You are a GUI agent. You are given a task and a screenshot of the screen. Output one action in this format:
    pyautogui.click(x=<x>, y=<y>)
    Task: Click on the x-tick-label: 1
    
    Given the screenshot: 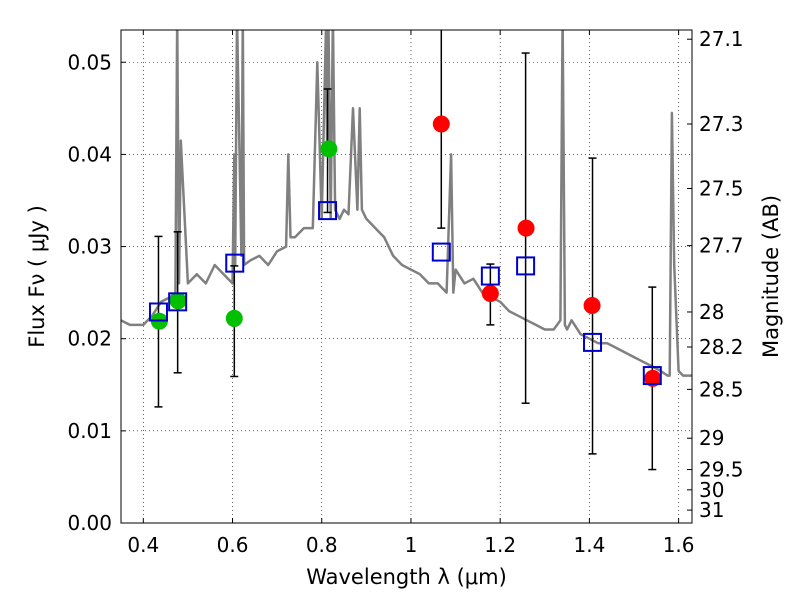 What is the action you would take?
    pyautogui.click(x=411, y=545)
    